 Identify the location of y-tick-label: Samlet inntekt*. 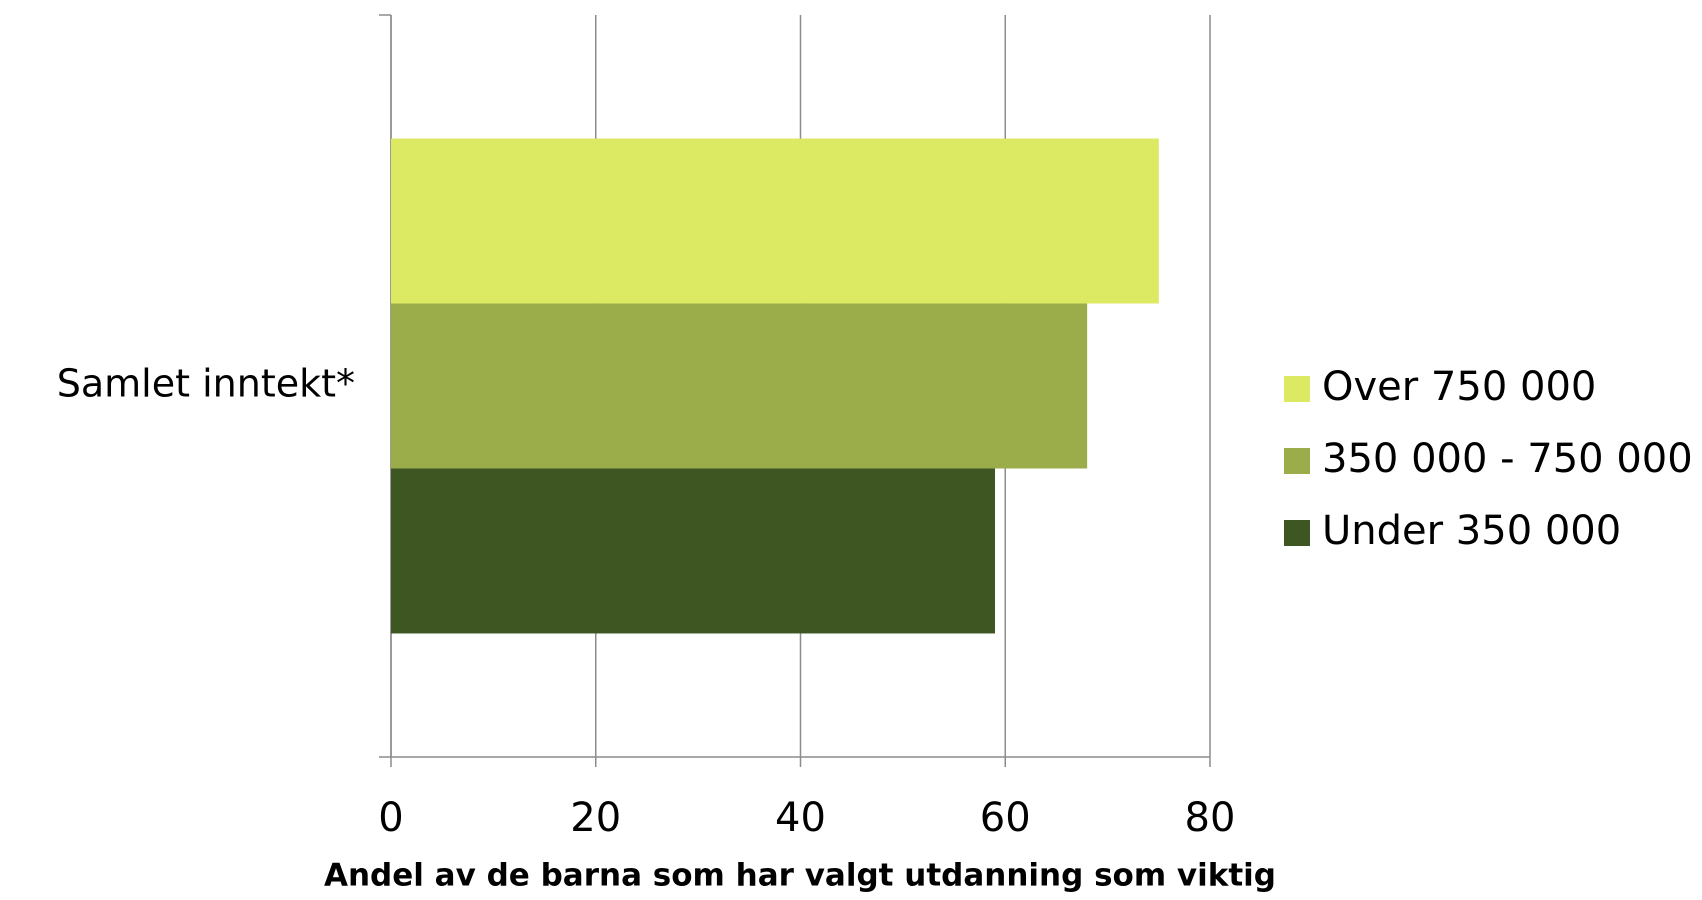
(206, 384).